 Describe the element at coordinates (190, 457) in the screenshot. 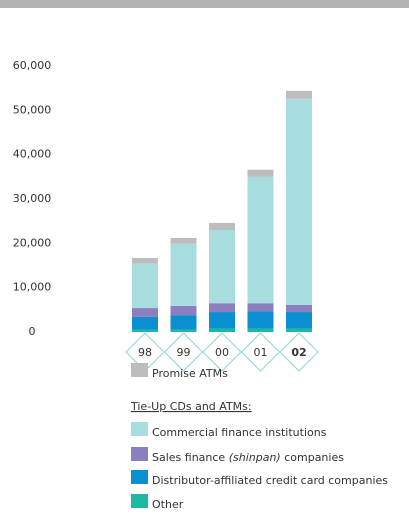

I see `legend-label-part: Sales finance` at that location.